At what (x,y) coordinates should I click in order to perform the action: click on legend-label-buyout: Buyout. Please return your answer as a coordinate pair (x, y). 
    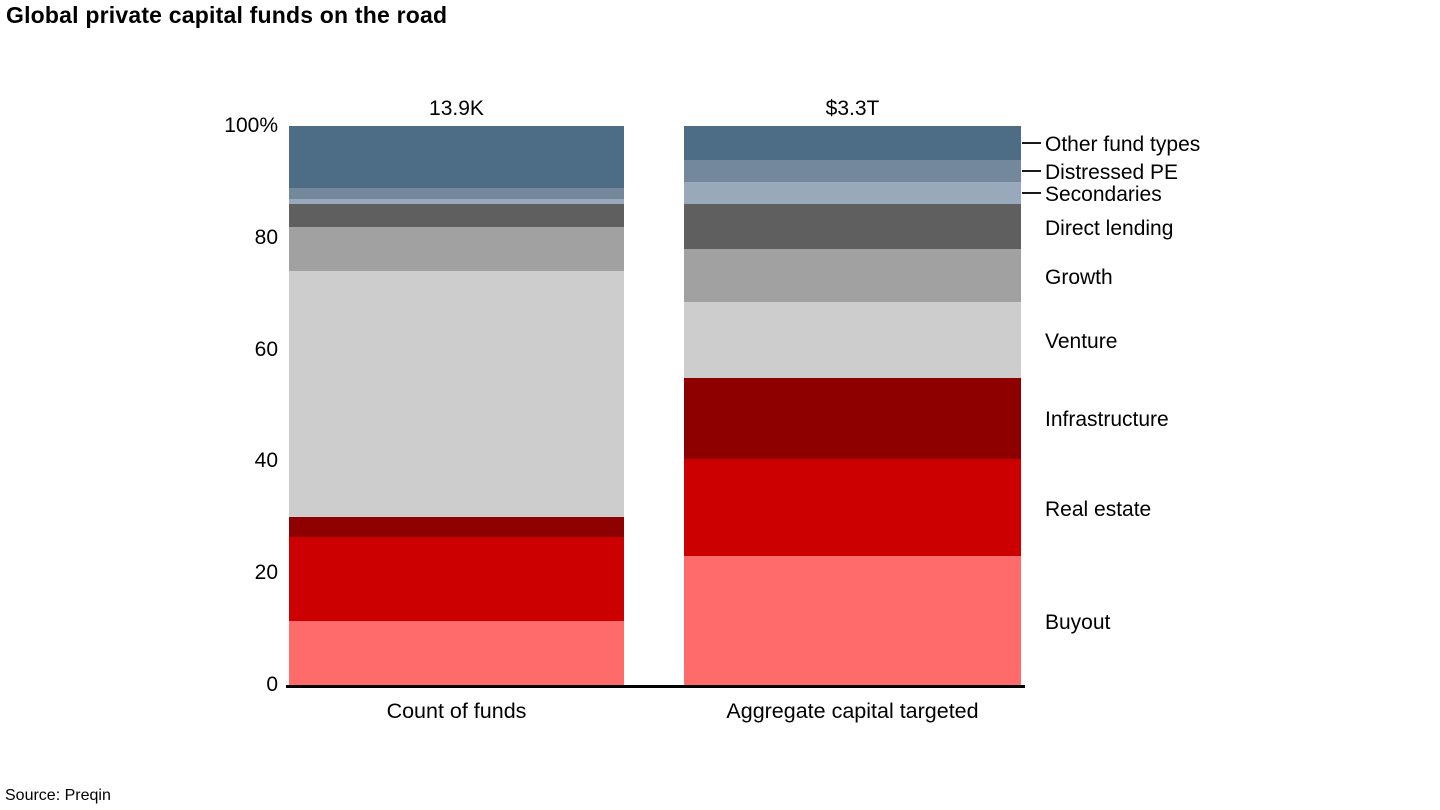
    Looking at the image, I should click on (1078, 622).